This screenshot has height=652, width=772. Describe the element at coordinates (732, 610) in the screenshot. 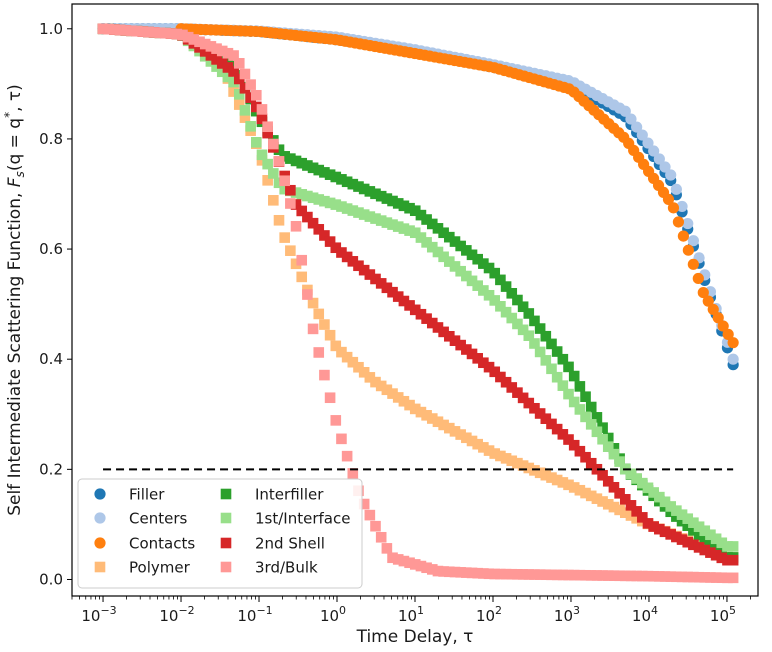

I see `x-tick-exponent: 5` at that location.